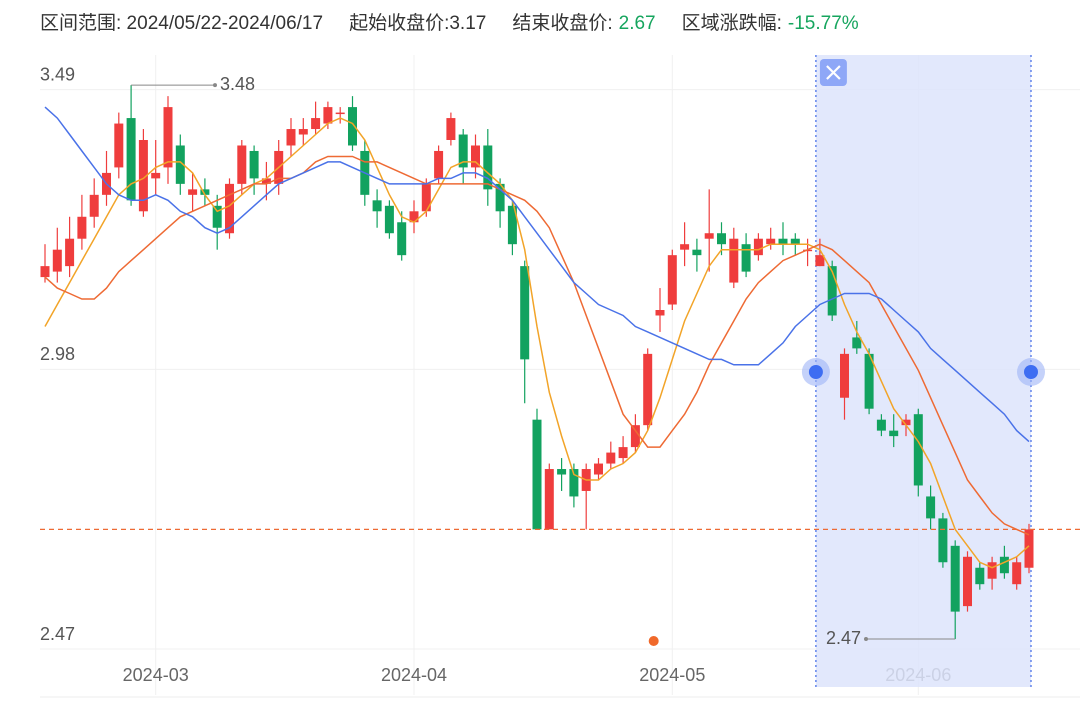  Describe the element at coordinates (637, 23) in the screenshot. I see `end-close-value: 2.67` at that location.